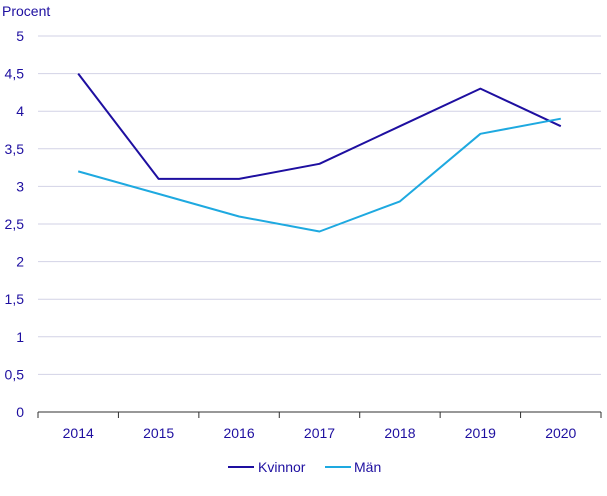 The image size is (607, 496). I want to click on x-tick-label: 2018, so click(399, 433).